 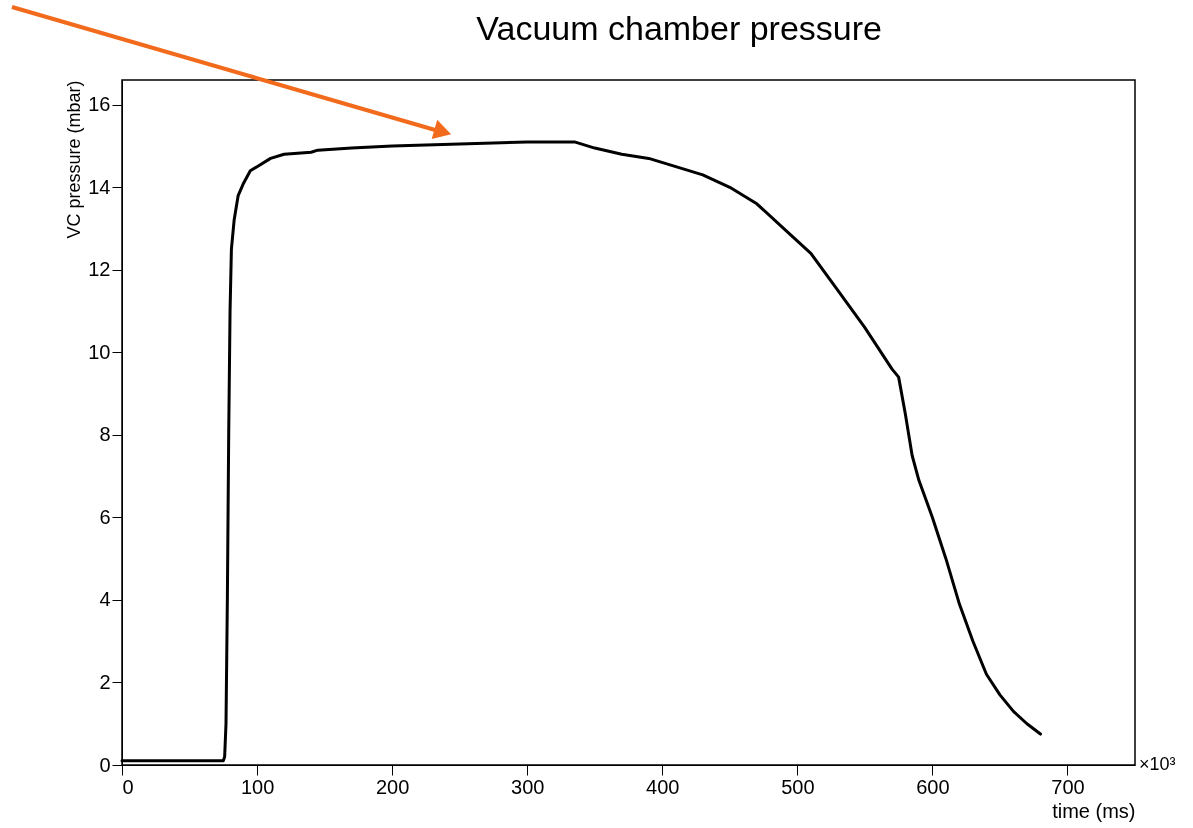 What do you see at coordinates (74, 159) in the screenshot?
I see `y-axis-title: VC pressure (mbar)` at bounding box center [74, 159].